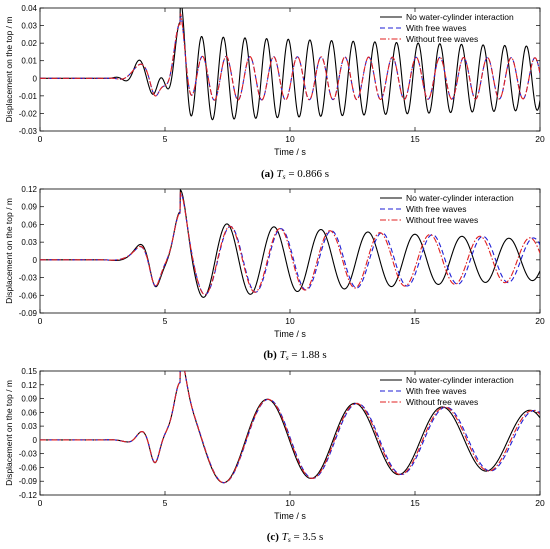 This screenshot has height=549, width=550. Describe the element at coordinates (29, 371) in the screenshot. I see `y-tick-label: 0.15` at that location.